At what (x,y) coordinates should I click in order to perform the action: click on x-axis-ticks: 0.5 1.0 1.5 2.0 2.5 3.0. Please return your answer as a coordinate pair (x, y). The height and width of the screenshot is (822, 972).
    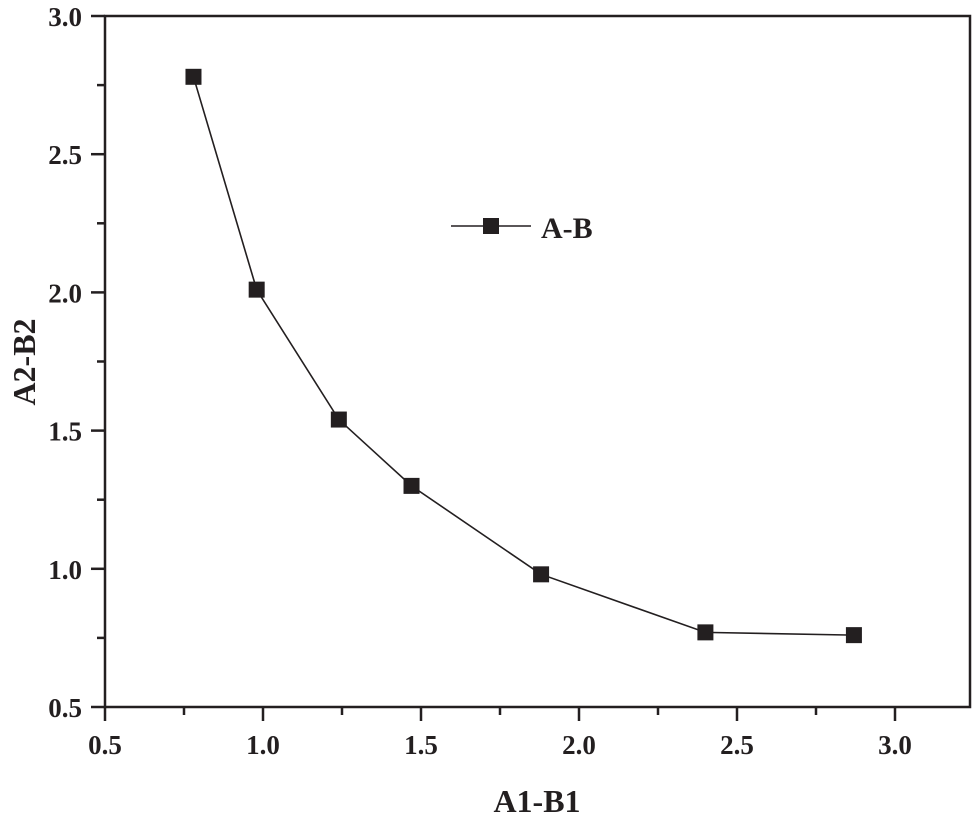
    Looking at the image, I should click on (500, 733).